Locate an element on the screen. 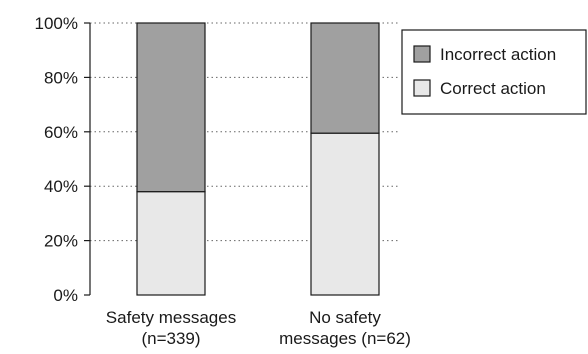  y-tick-label: 20% is located at coordinates (61, 241).